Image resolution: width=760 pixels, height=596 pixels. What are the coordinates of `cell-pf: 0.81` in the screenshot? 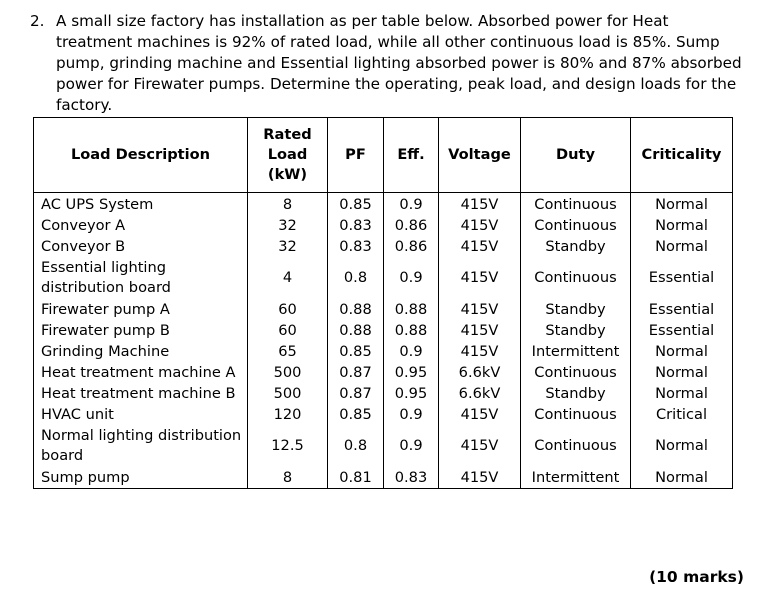 It's located at (355, 478).